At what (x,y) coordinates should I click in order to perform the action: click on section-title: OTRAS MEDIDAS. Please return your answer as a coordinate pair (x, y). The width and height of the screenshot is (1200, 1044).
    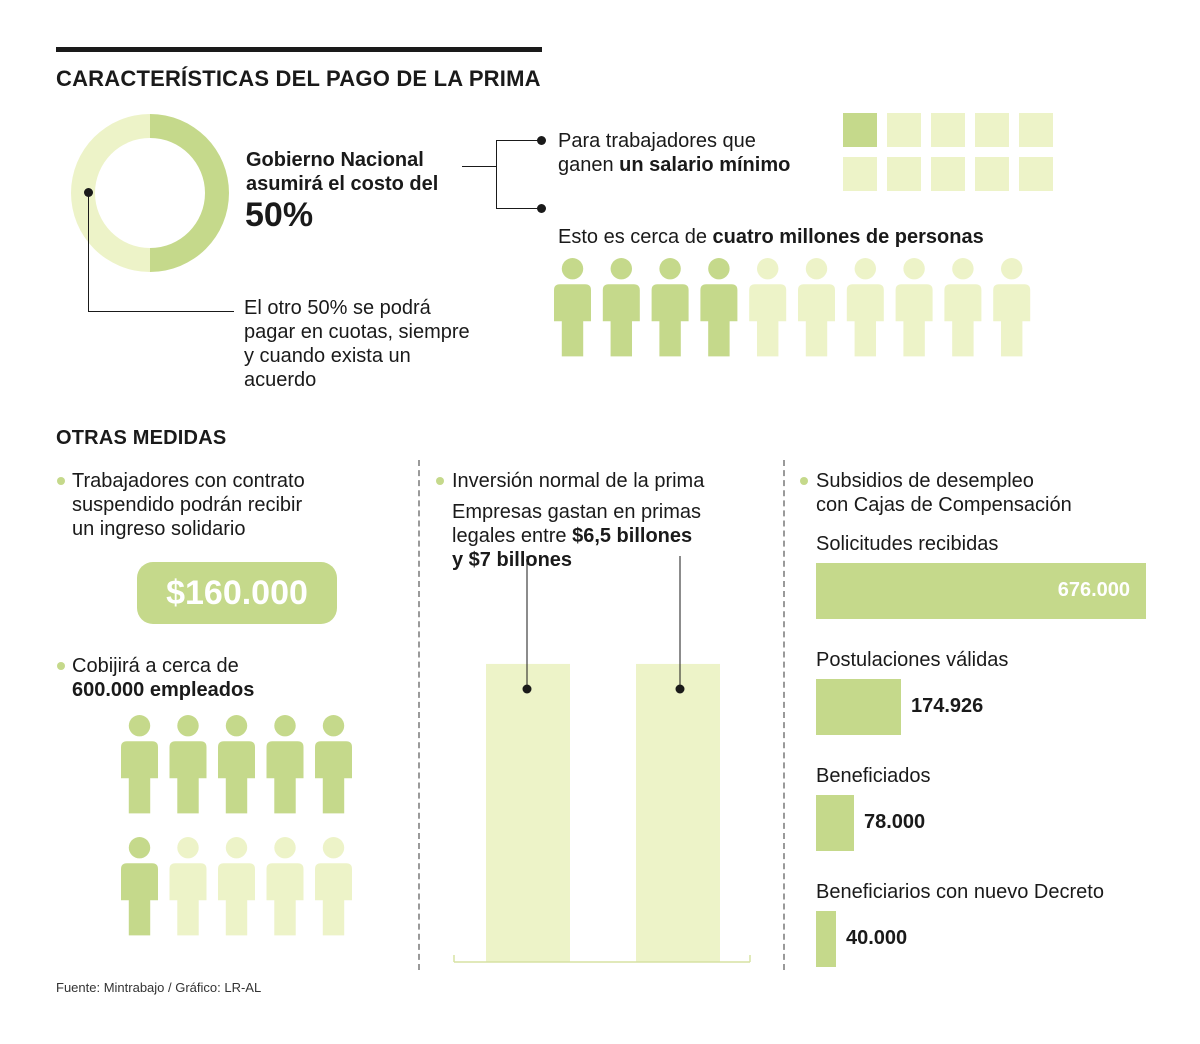
    Looking at the image, I should click on (141, 438).